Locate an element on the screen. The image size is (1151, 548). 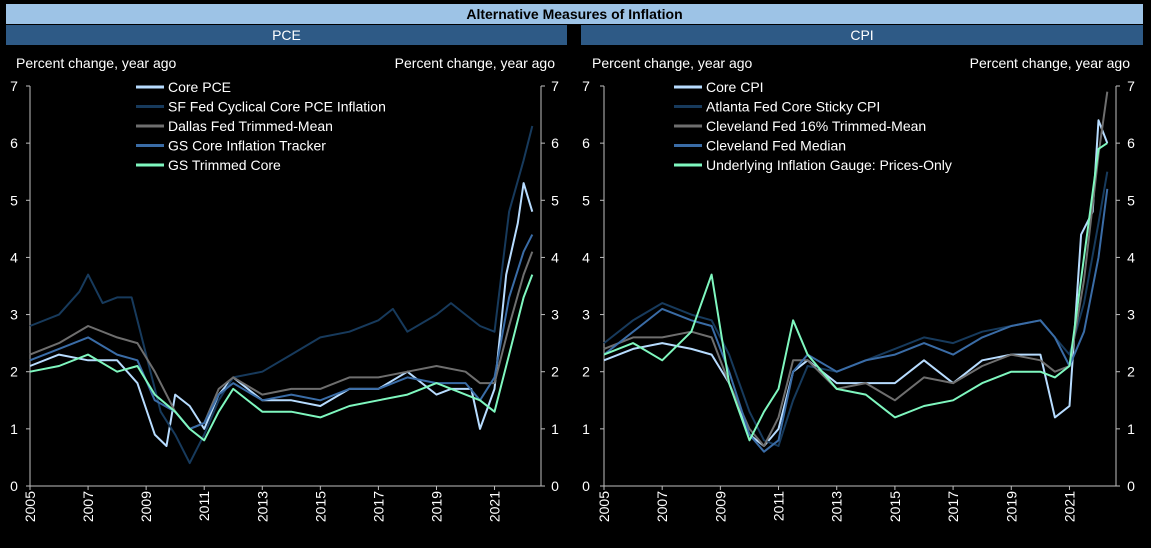
pce-left-axis-label: Percent change, year ago is located at coordinates (96, 63).